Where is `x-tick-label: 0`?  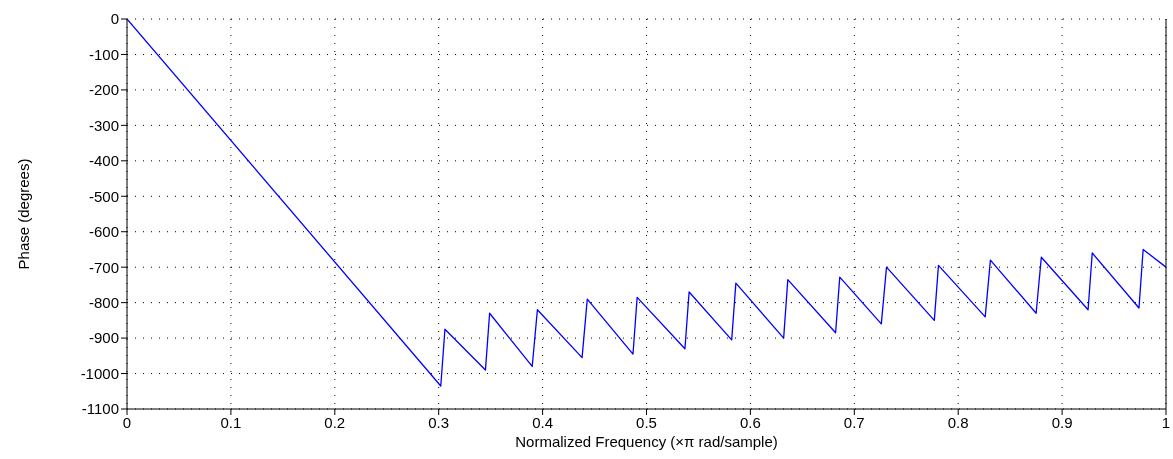
x-tick-label: 0 is located at coordinates (127, 422).